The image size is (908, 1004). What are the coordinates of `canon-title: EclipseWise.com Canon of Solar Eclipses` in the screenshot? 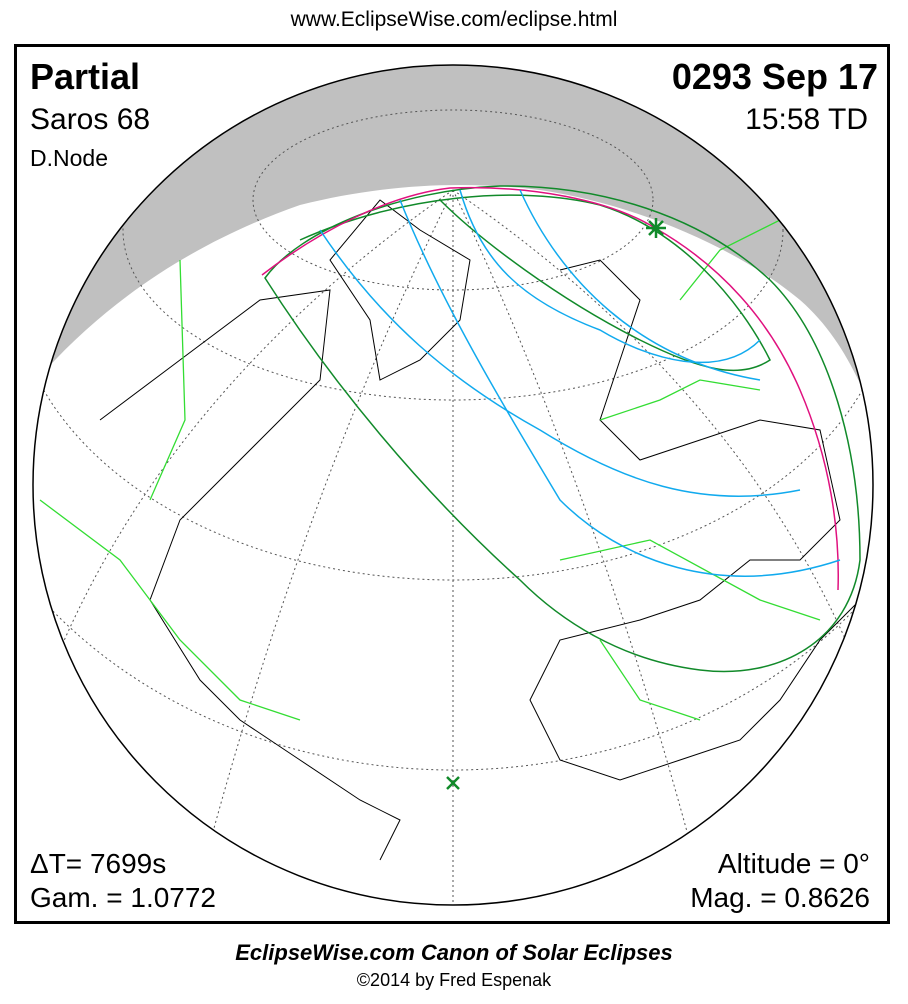 It's located at (454, 952).